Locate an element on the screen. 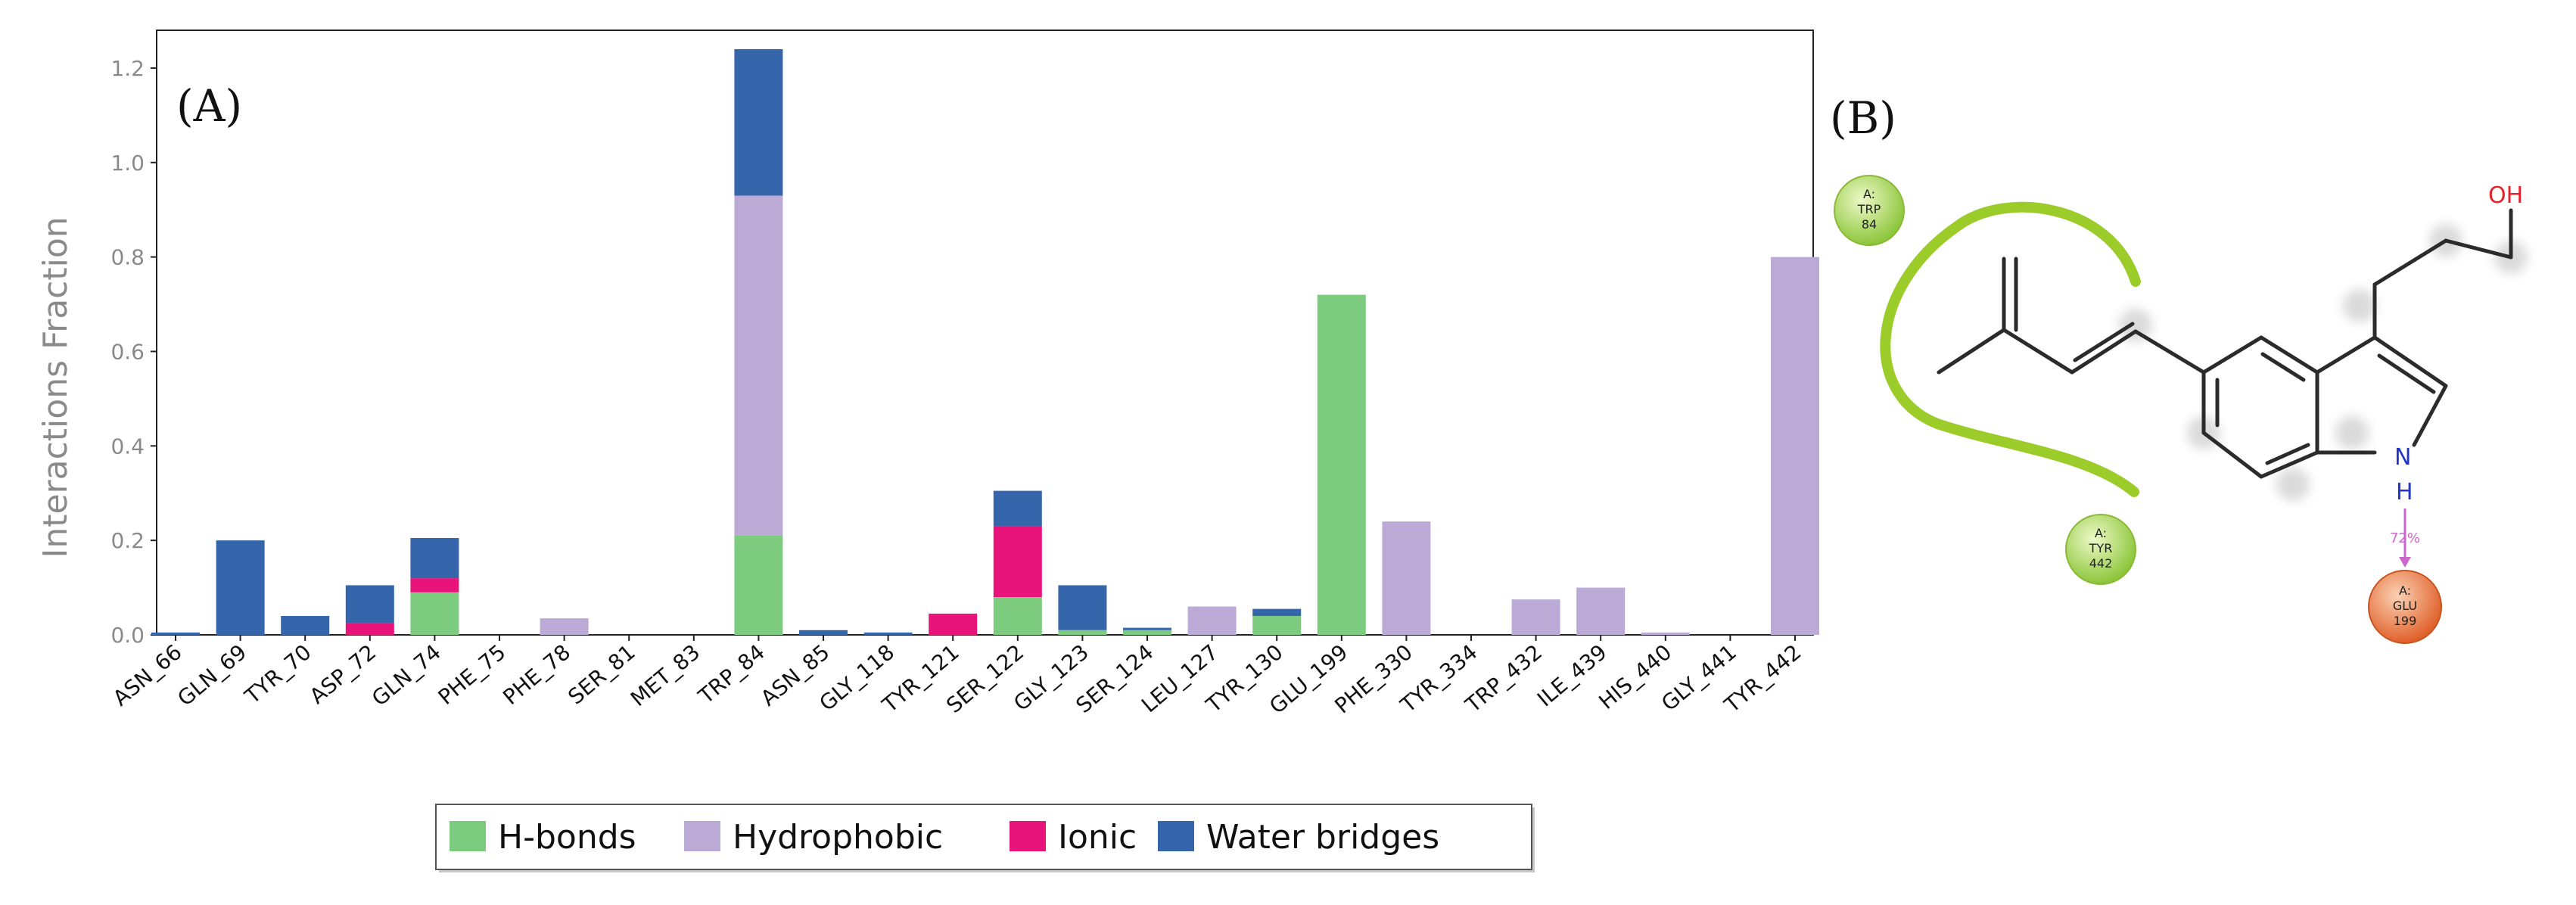 The width and height of the screenshot is (2576, 905). legend-swatch-hydrophobic is located at coordinates (702, 836).